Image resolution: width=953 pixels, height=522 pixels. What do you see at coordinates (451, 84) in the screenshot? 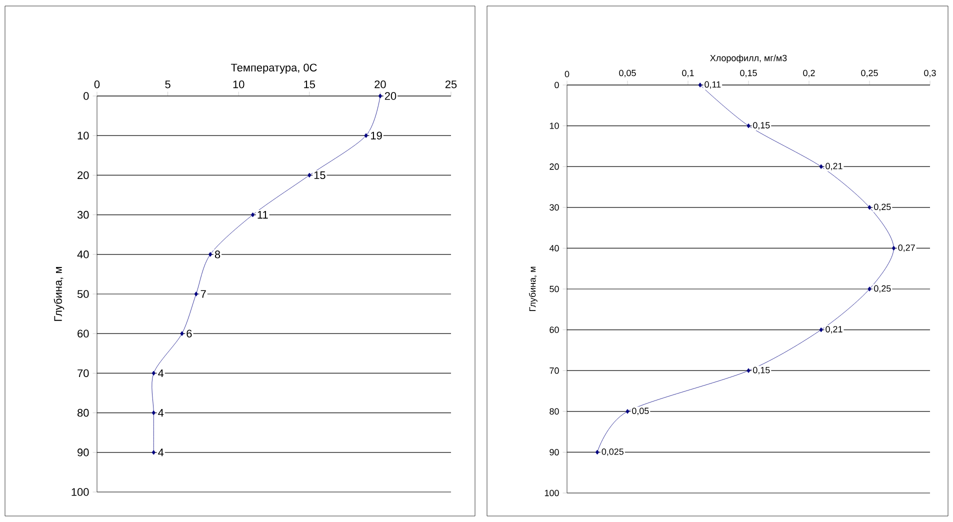
I see `x-tick-label: 25` at bounding box center [451, 84].